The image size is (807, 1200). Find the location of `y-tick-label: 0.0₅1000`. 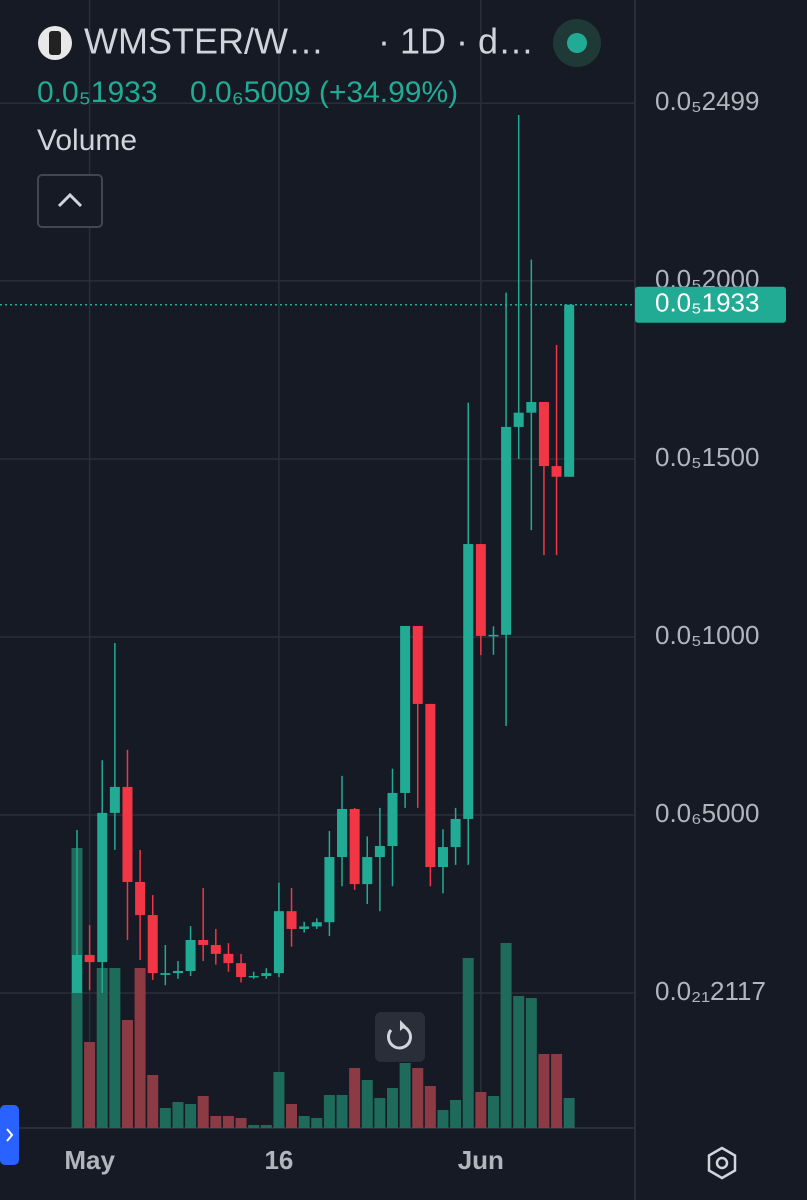

y-tick-label: 0.0₅1000 is located at coordinates (707, 635).